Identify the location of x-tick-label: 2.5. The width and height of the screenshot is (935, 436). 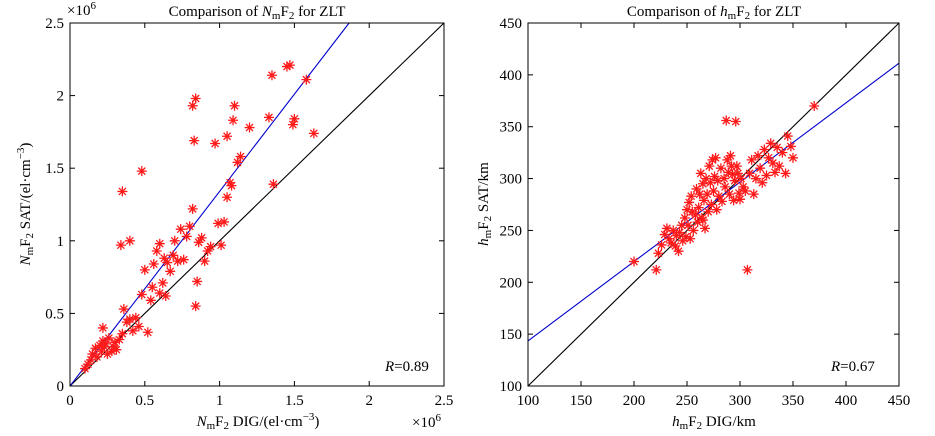
(444, 401).